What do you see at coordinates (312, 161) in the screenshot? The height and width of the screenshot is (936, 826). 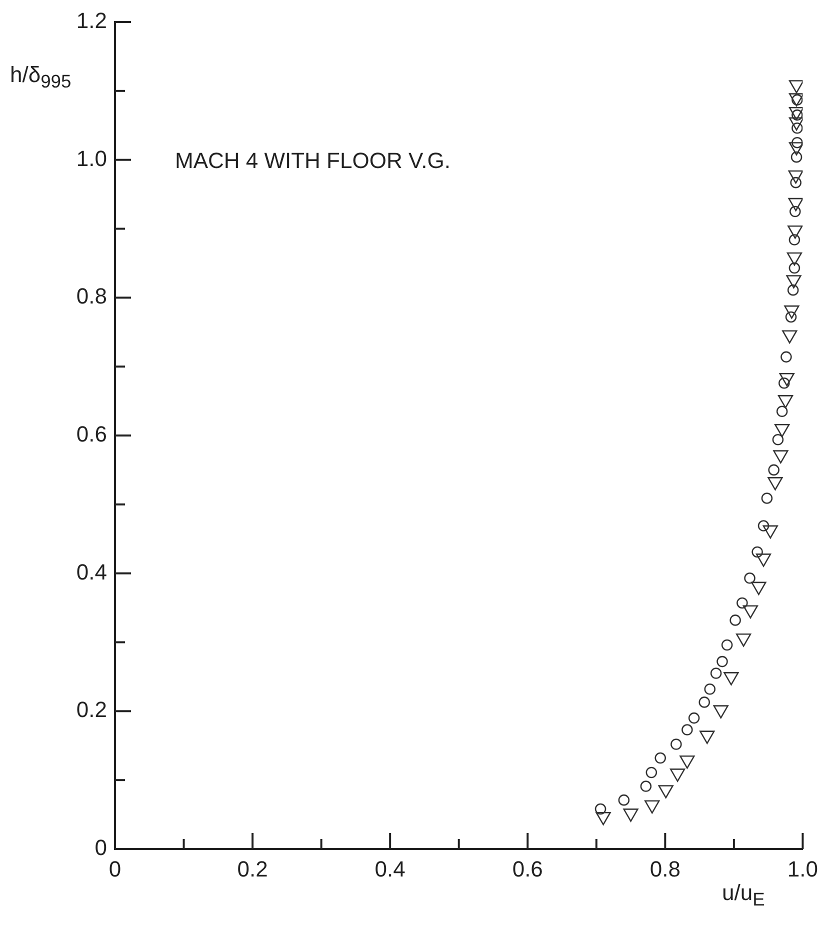 I see `annotation: MACH 4 WITH FLOOR V.G.` at bounding box center [312, 161].